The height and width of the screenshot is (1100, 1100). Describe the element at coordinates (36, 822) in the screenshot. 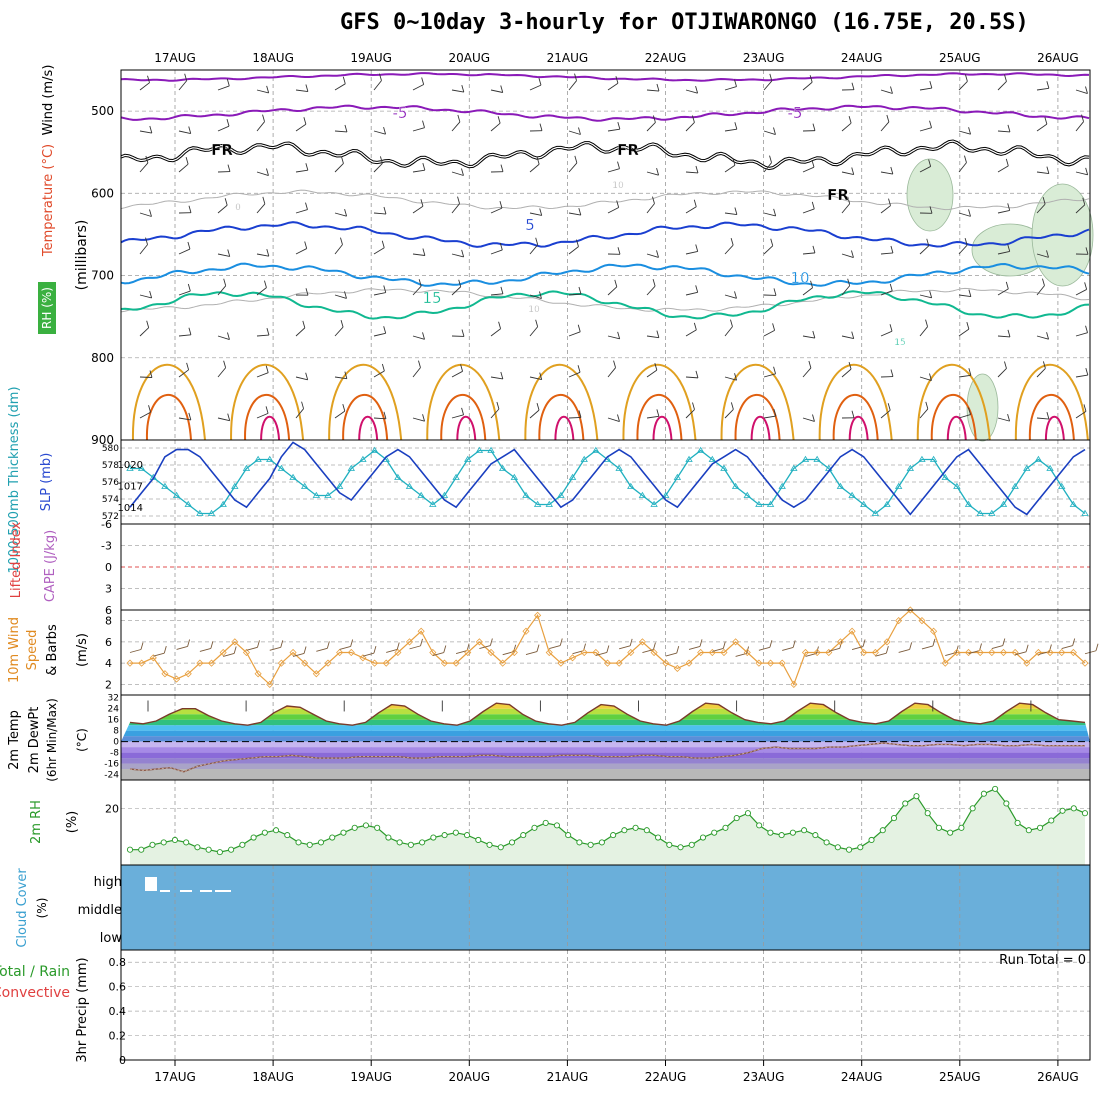

I see `rh-axis-label: 2m RH` at that location.